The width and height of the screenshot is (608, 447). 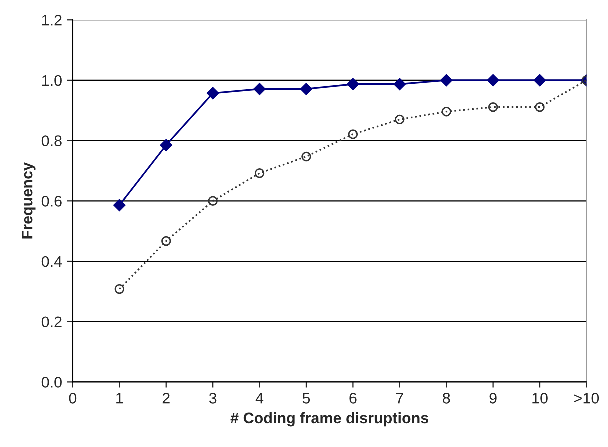 I want to click on y-tick-label: 1.0, so click(x=52, y=80).